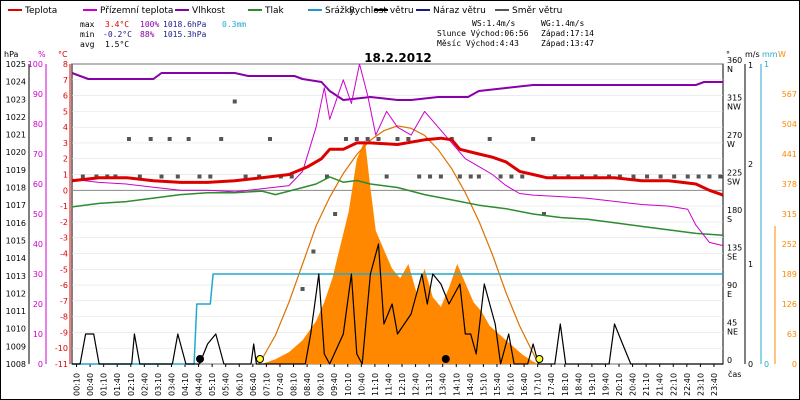 The height and width of the screenshot is (400, 800). I want to click on humidity-tick-label: 80, so click(38, 124).